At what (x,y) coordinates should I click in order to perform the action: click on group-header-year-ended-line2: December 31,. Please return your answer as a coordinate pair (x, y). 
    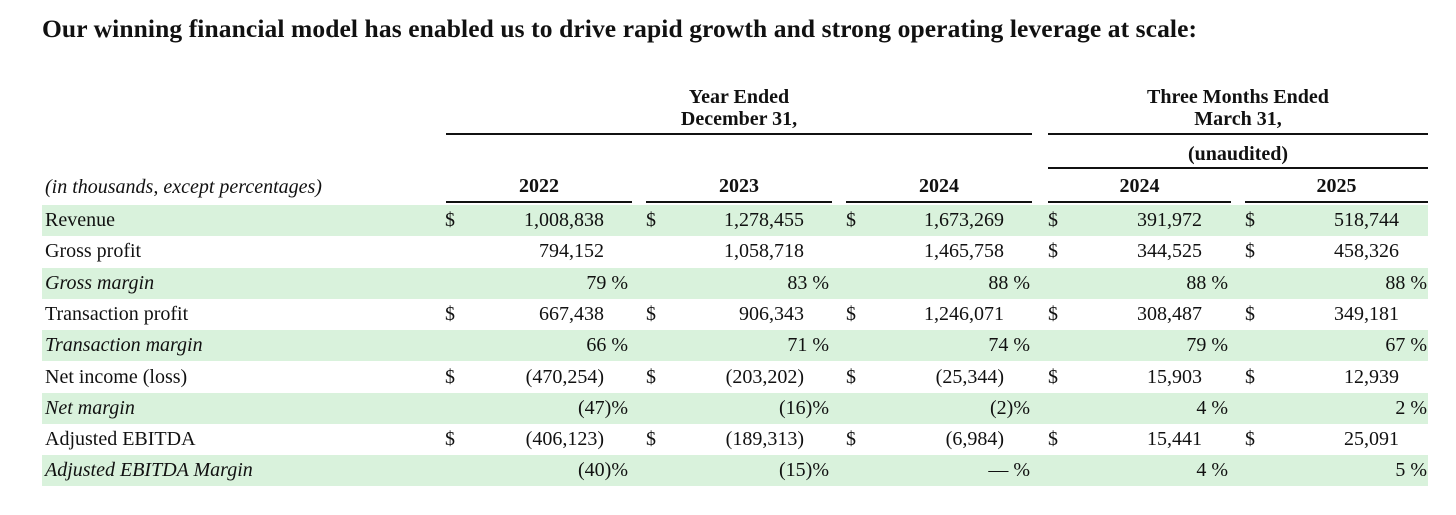
    Looking at the image, I should click on (739, 119).